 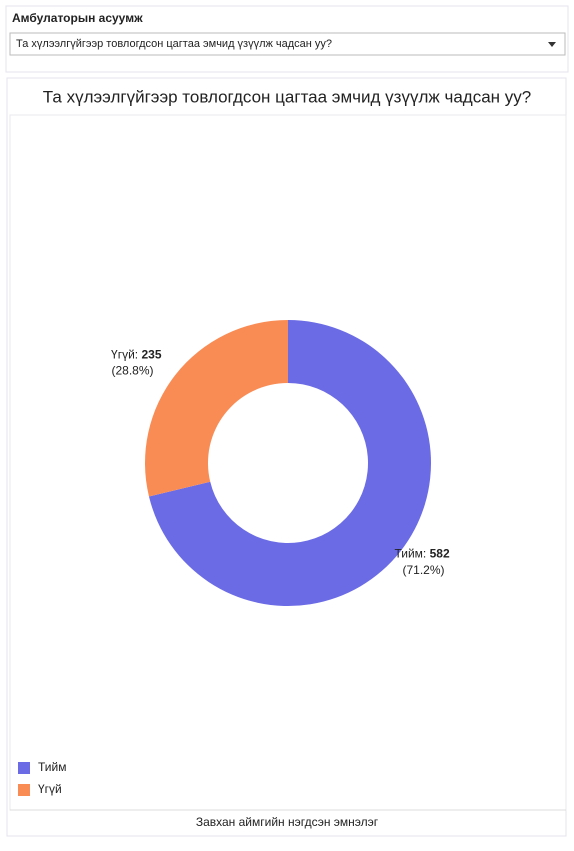 I want to click on dropdown, so click(x=287, y=44).